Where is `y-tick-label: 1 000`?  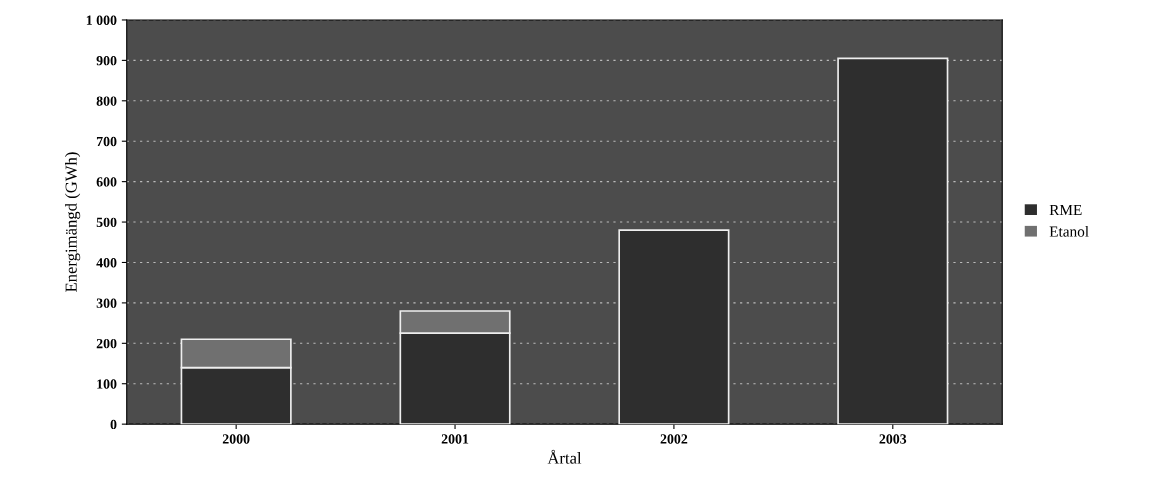 y-tick-label: 1 000 is located at coordinates (101, 20).